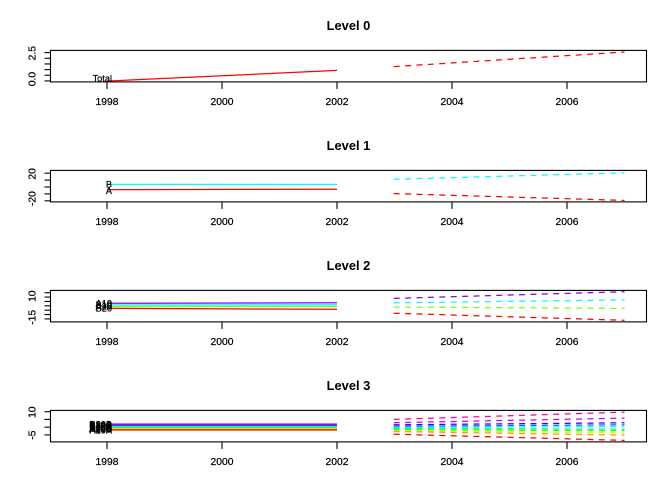 Image resolution: width=672 pixels, height=485 pixels. I want to click on svg-text: -5, so click(33, 434).